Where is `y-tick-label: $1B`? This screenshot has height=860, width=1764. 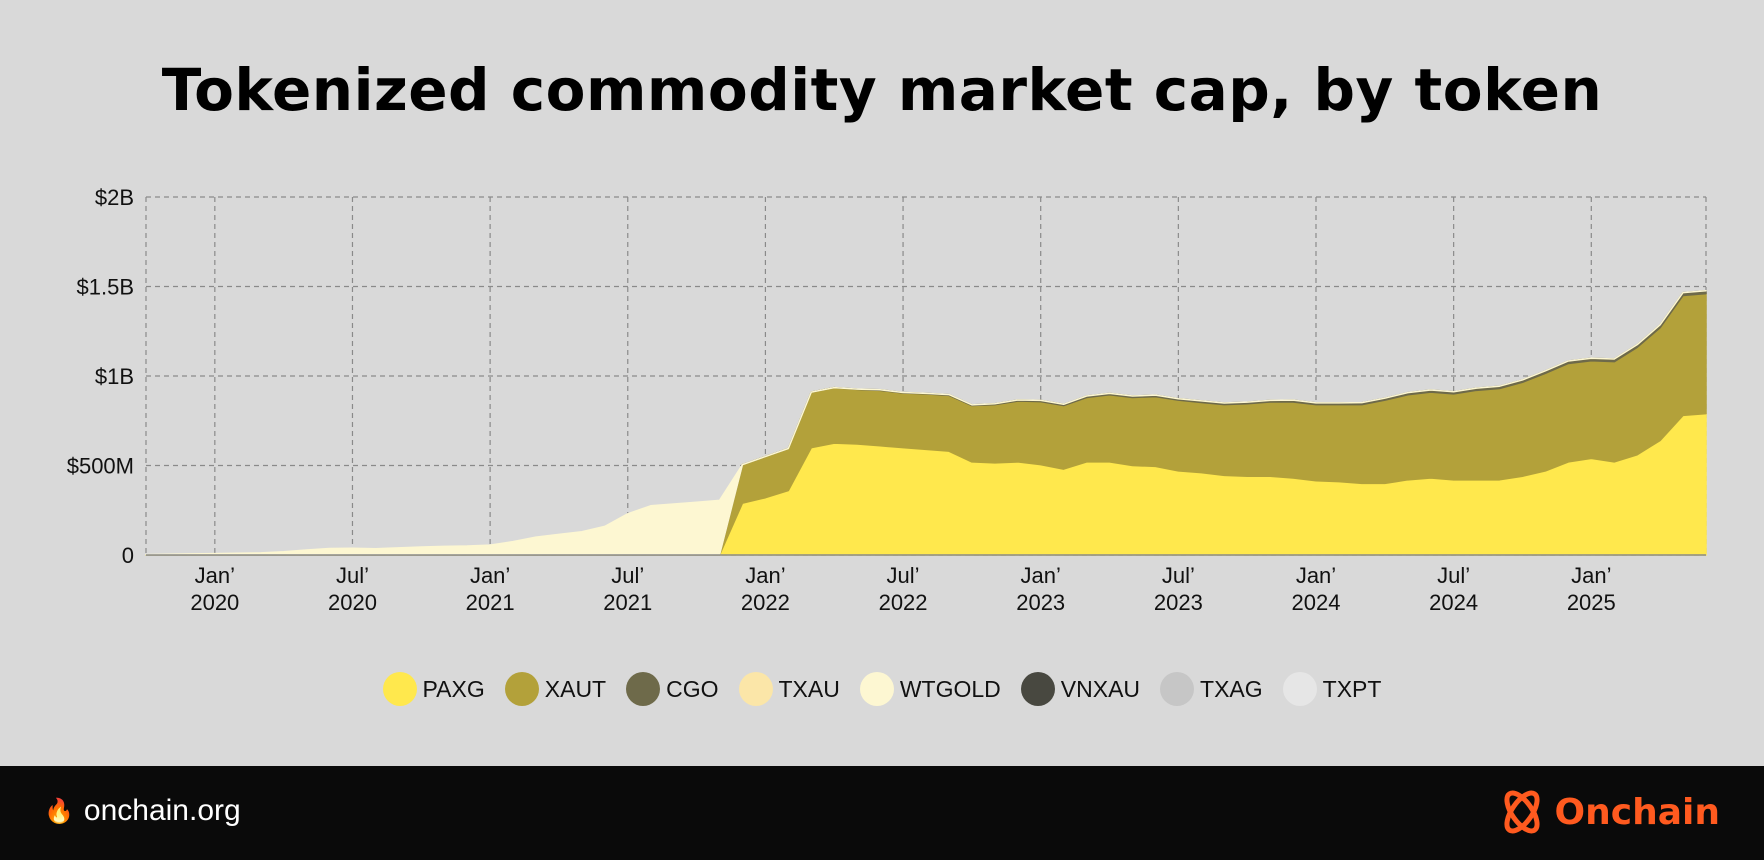
y-tick-label: $1B is located at coordinates (114, 376).